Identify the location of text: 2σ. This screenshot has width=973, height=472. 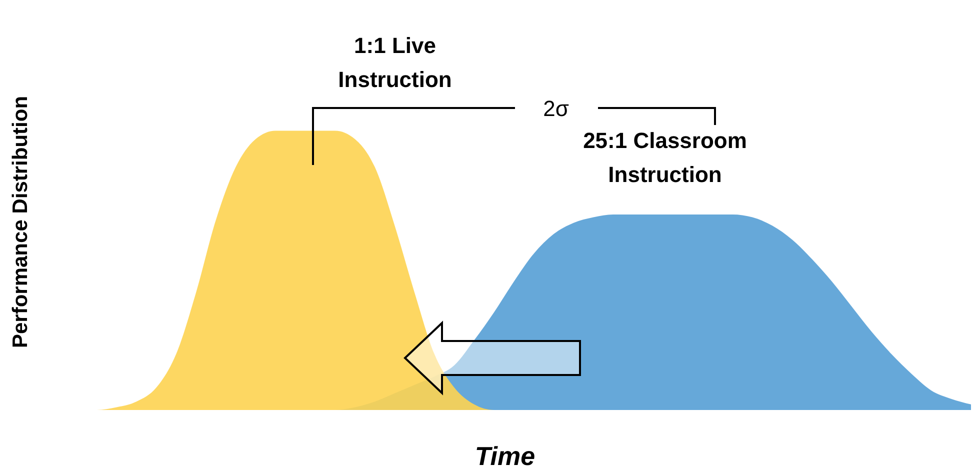
(556, 108).